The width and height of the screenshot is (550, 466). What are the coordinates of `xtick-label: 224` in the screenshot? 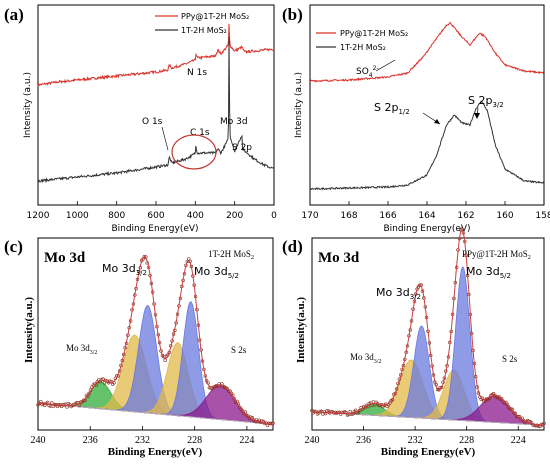 It's located at (518, 440).